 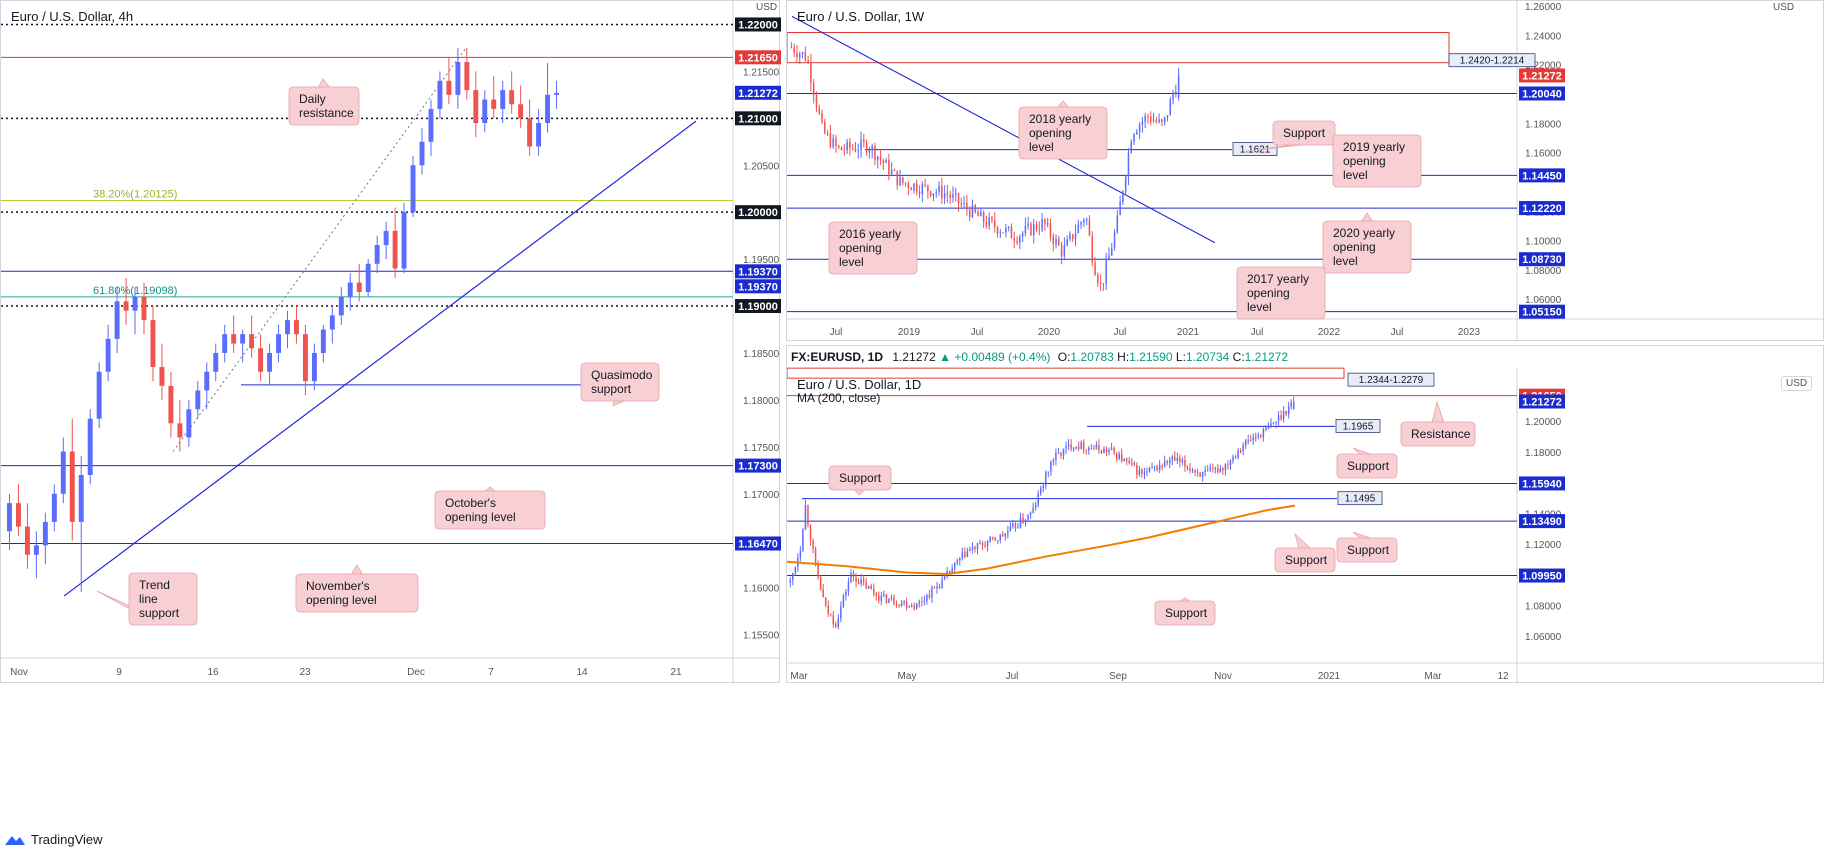 What do you see at coordinates (1185, 613) in the screenshot?
I see `callout-daily-support-e-box` at bounding box center [1185, 613].